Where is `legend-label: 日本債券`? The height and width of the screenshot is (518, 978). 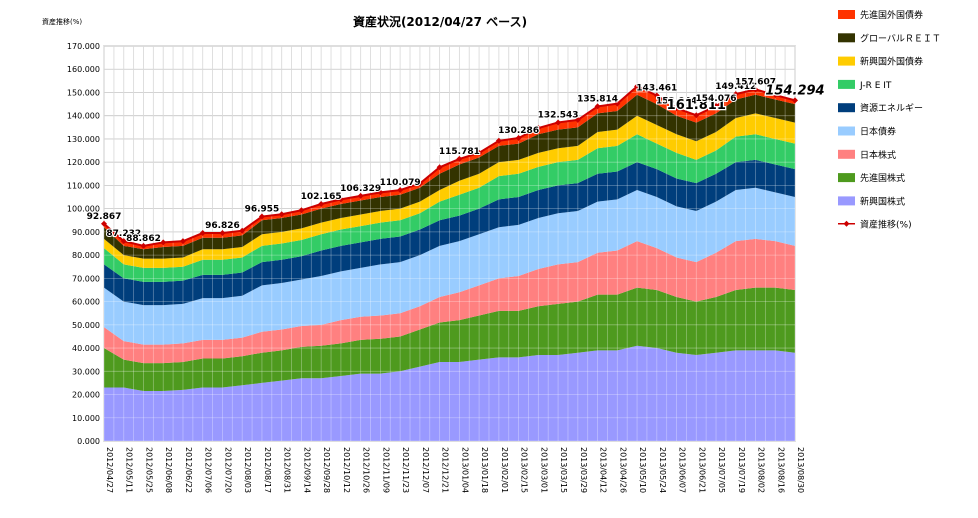 legend-label: 日本債券 is located at coordinates (878, 132).